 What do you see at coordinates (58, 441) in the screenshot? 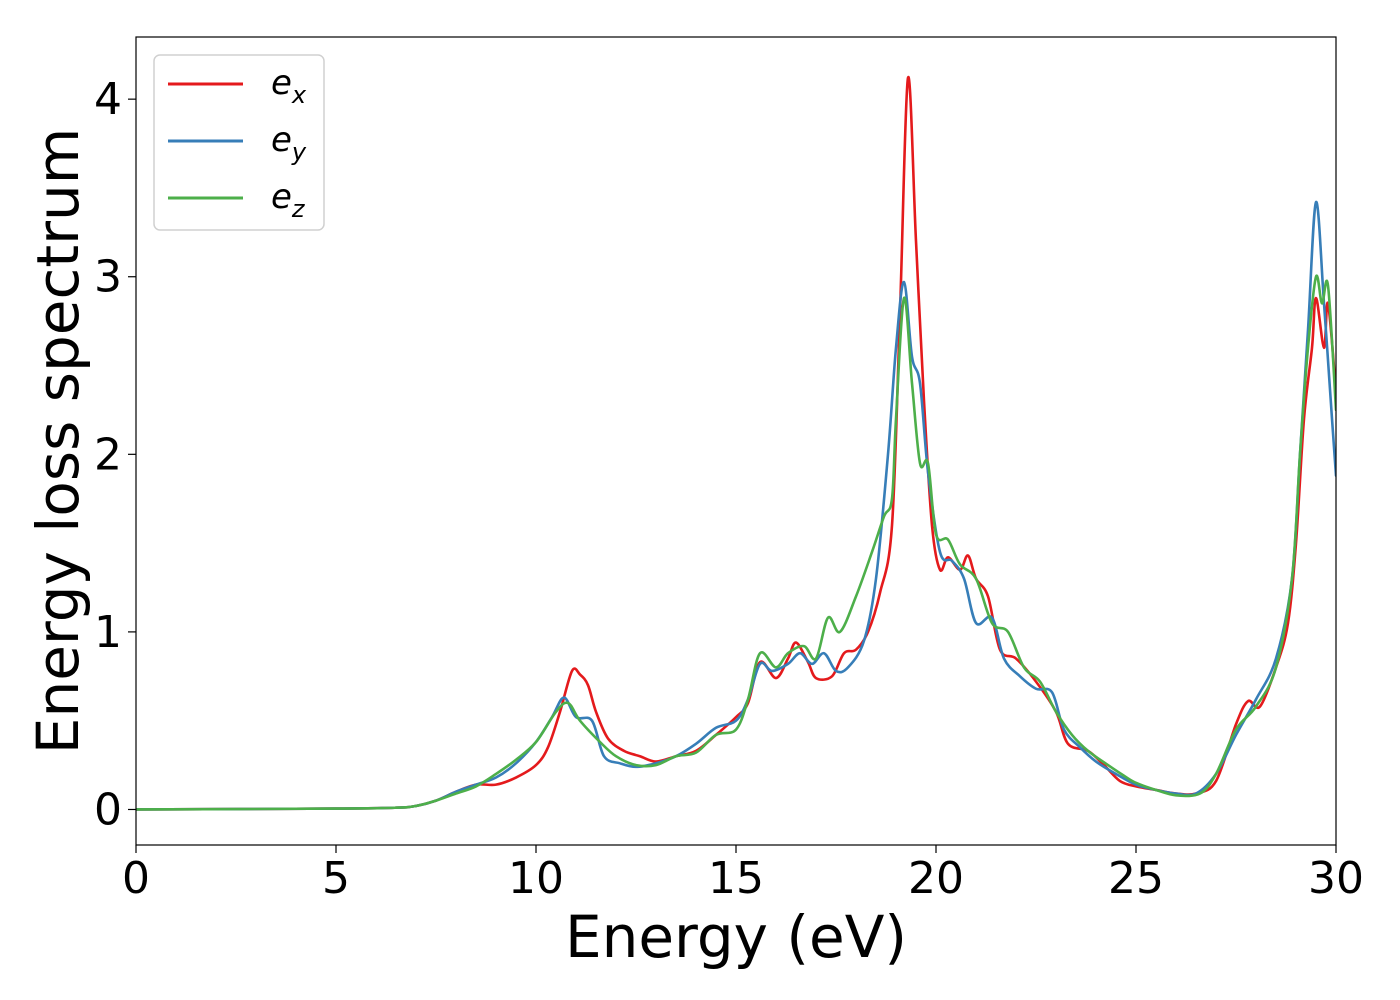
I see `y-axis-title: Energy loss spectrum` at bounding box center [58, 441].